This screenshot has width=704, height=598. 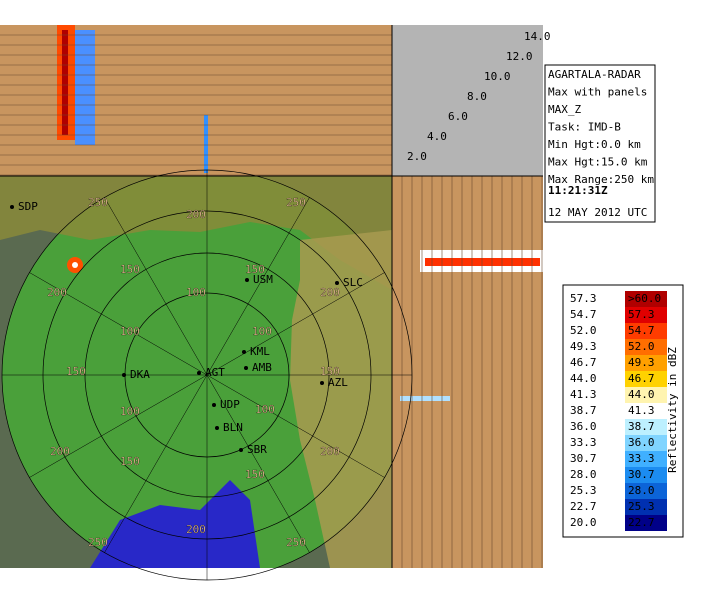 I want to click on legend-high: 25.3, so click(x=641, y=506).